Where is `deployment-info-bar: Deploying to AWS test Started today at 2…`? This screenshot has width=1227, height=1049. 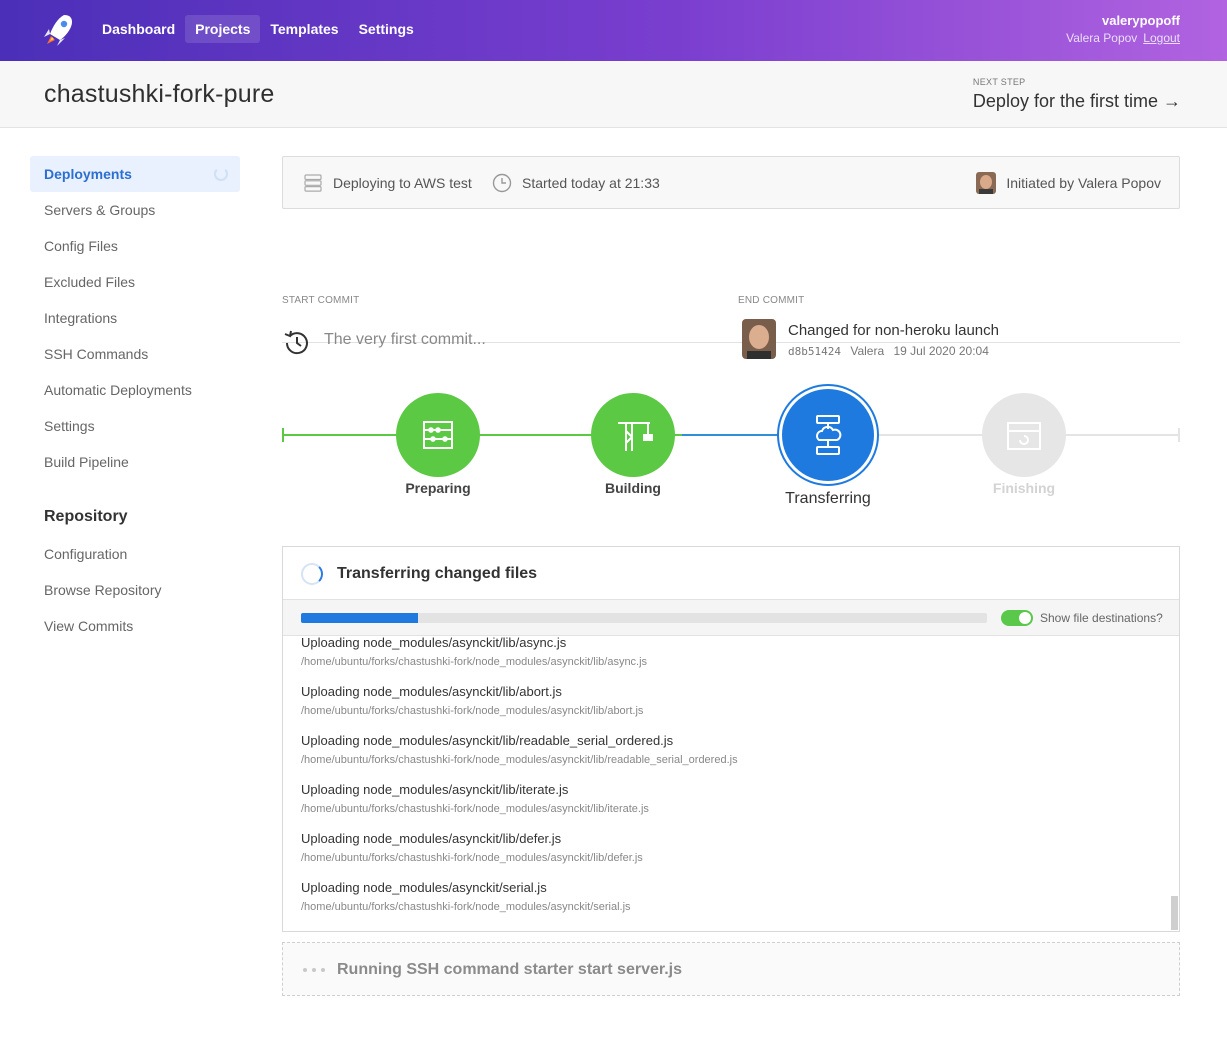 deployment-info-bar: Deploying to AWS test Started today at 2… is located at coordinates (731, 182).